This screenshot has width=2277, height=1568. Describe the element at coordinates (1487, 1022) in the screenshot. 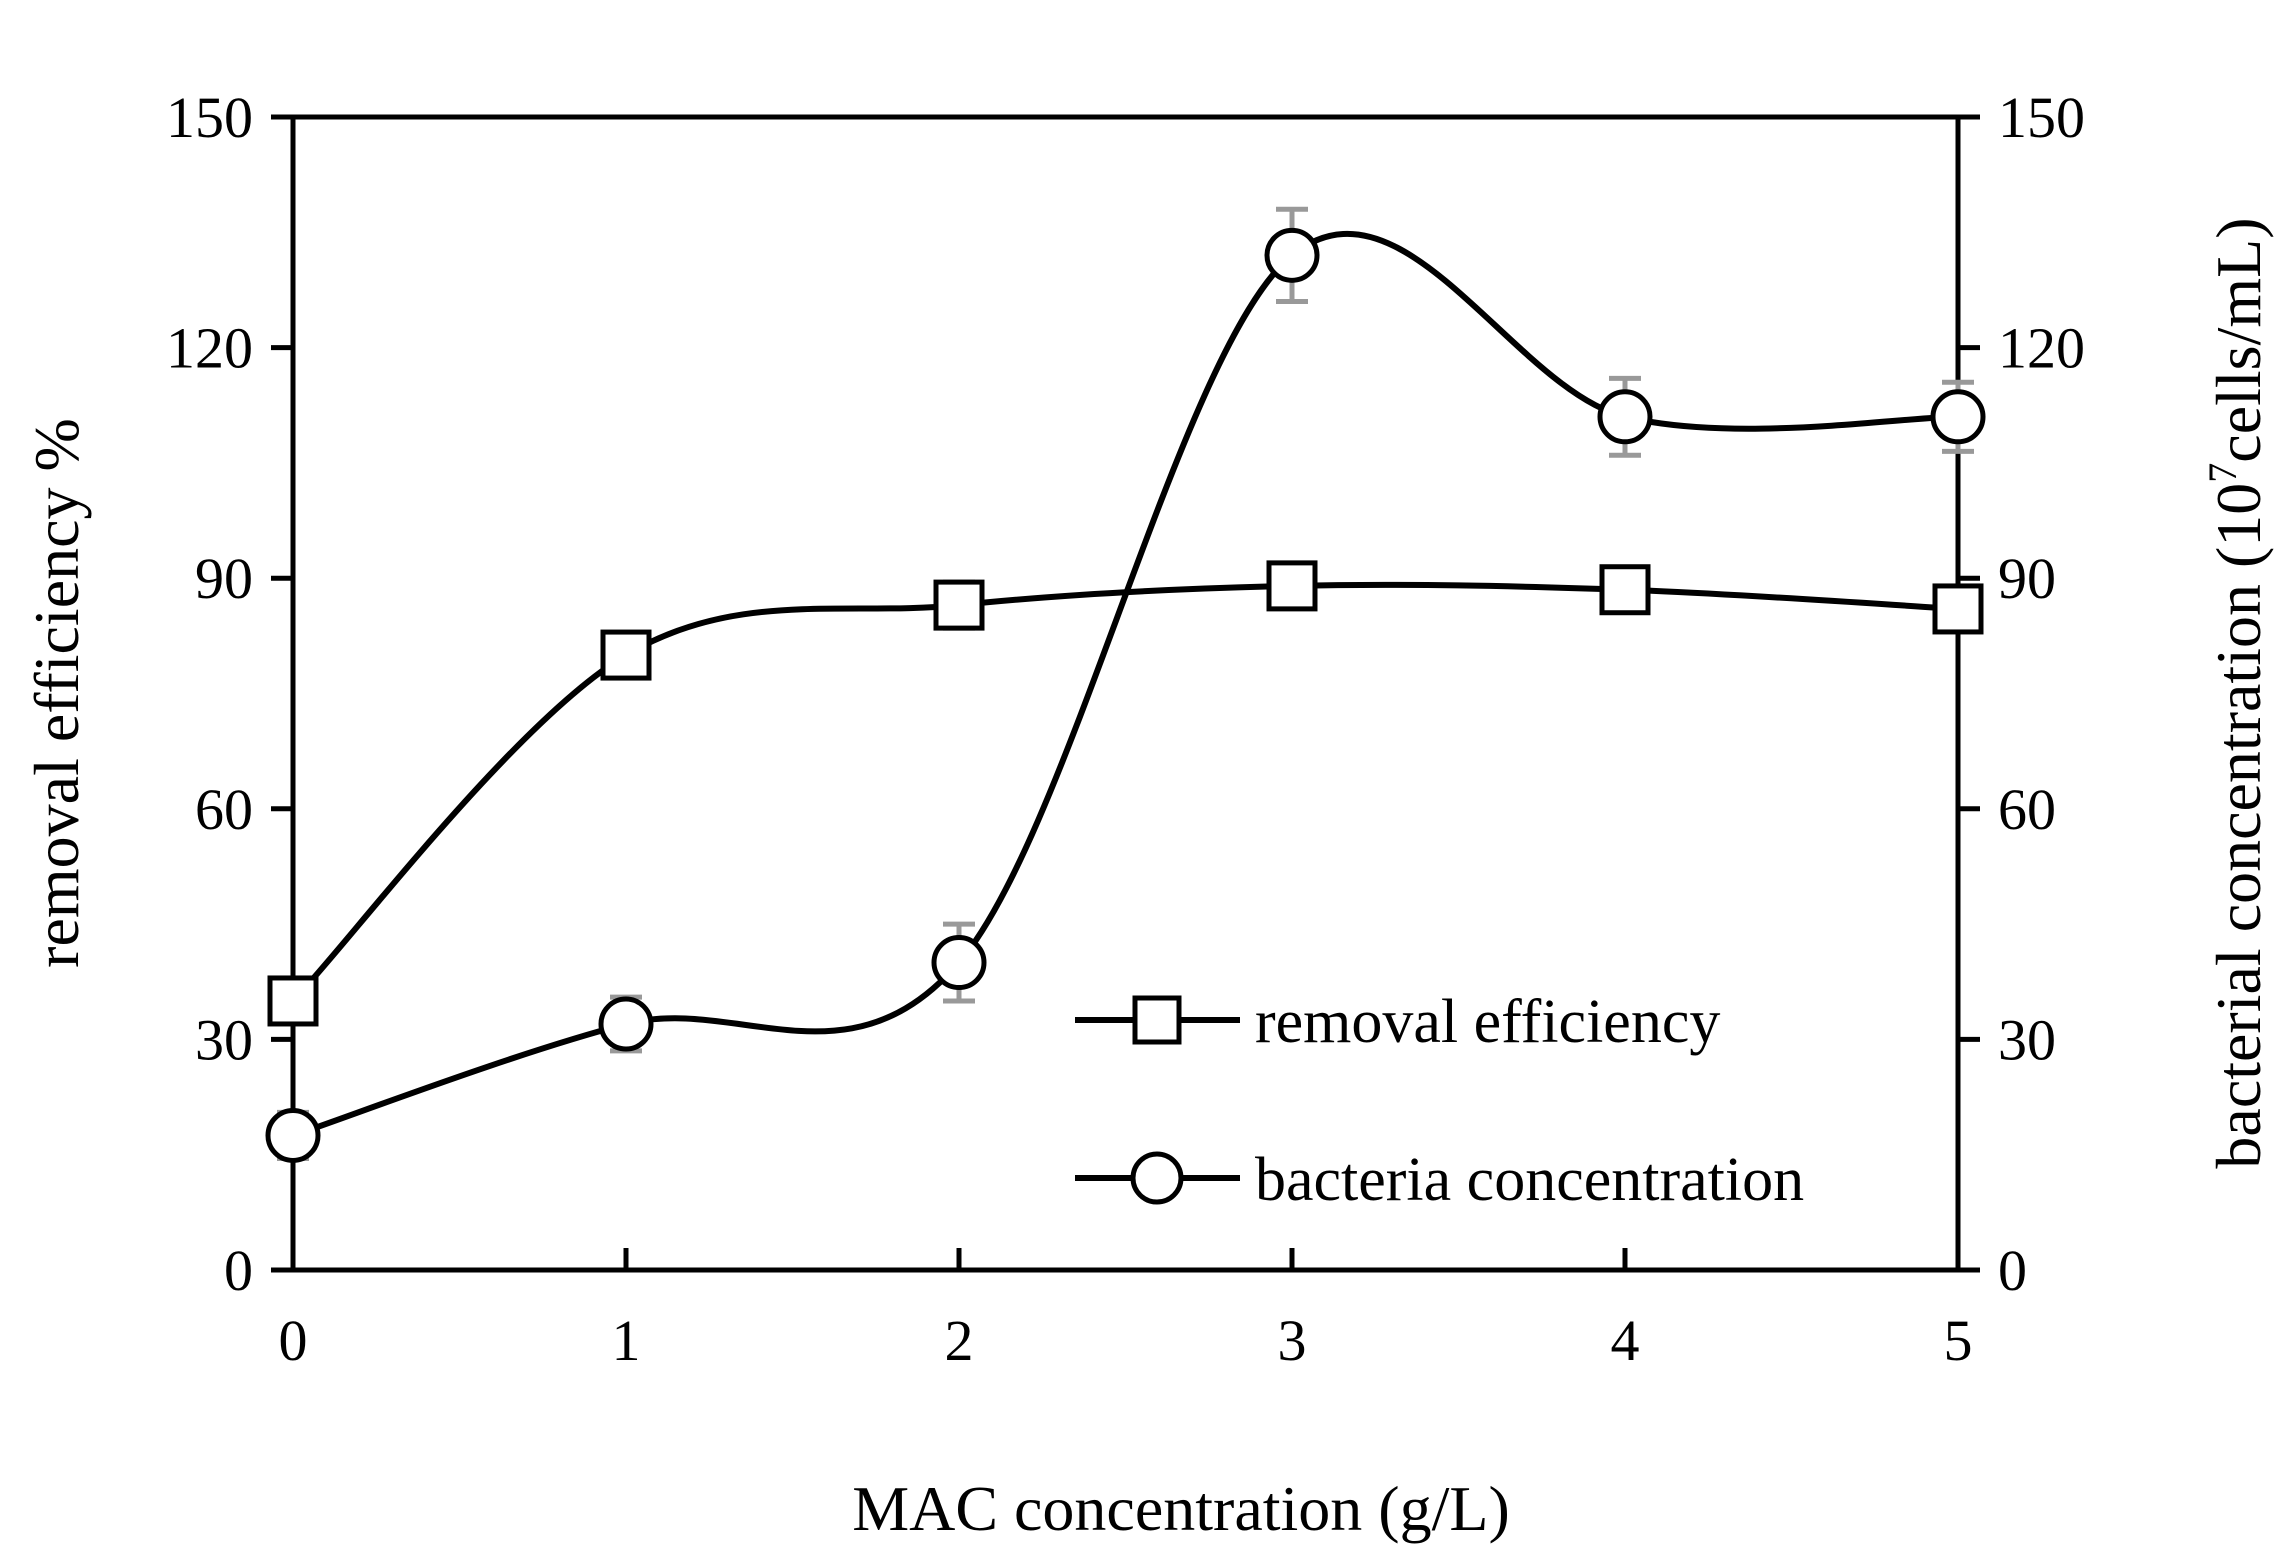

I see `legend-label-removal-efficiency: removal efficiency` at that location.